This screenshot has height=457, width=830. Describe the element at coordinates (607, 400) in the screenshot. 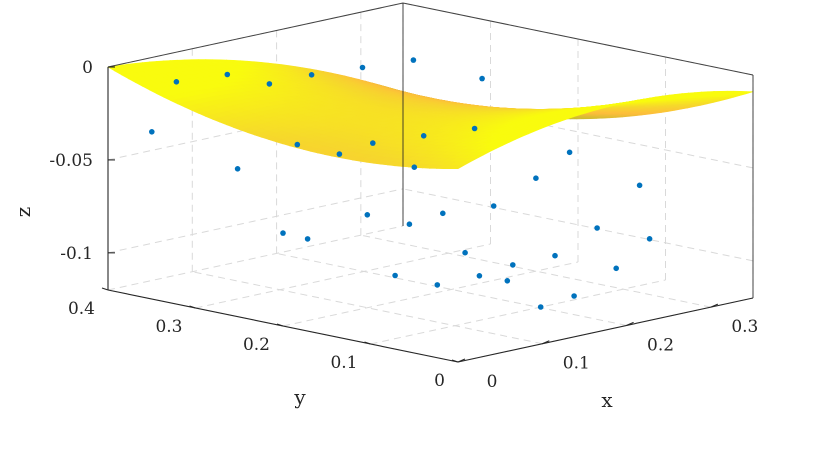

I see `x-axis-label: x` at that location.